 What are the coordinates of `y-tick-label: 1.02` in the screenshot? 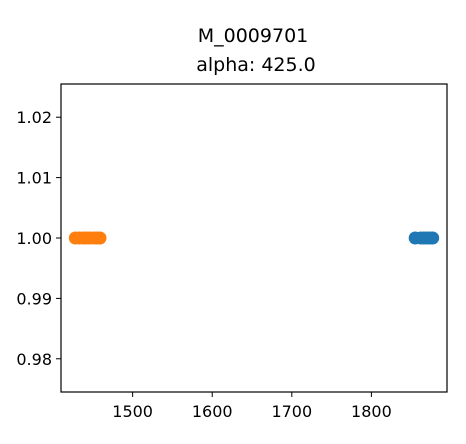 It's located at (34, 117).